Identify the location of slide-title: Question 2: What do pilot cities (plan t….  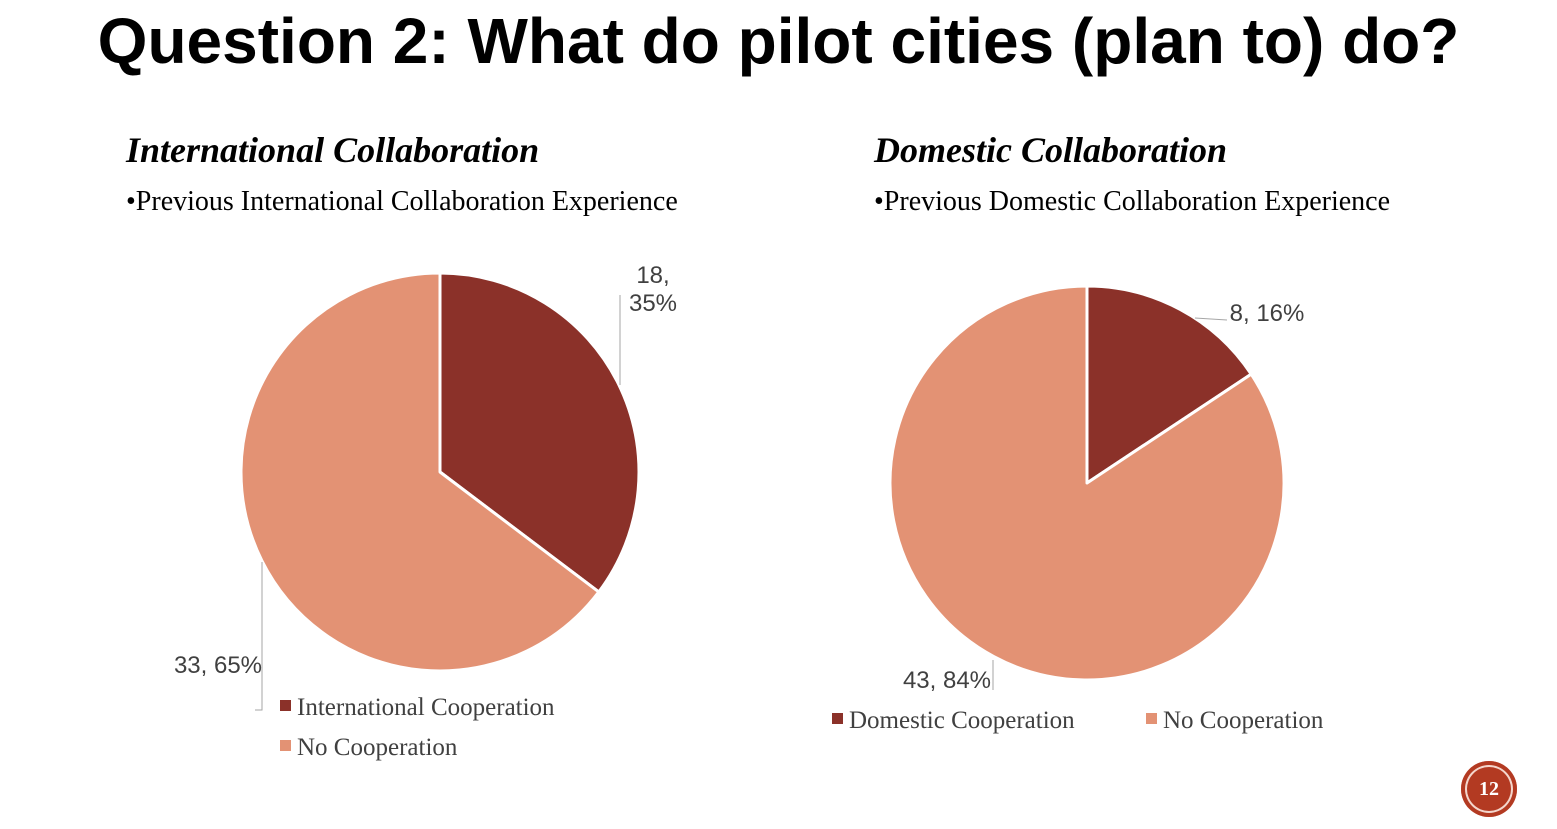
(778, 41).